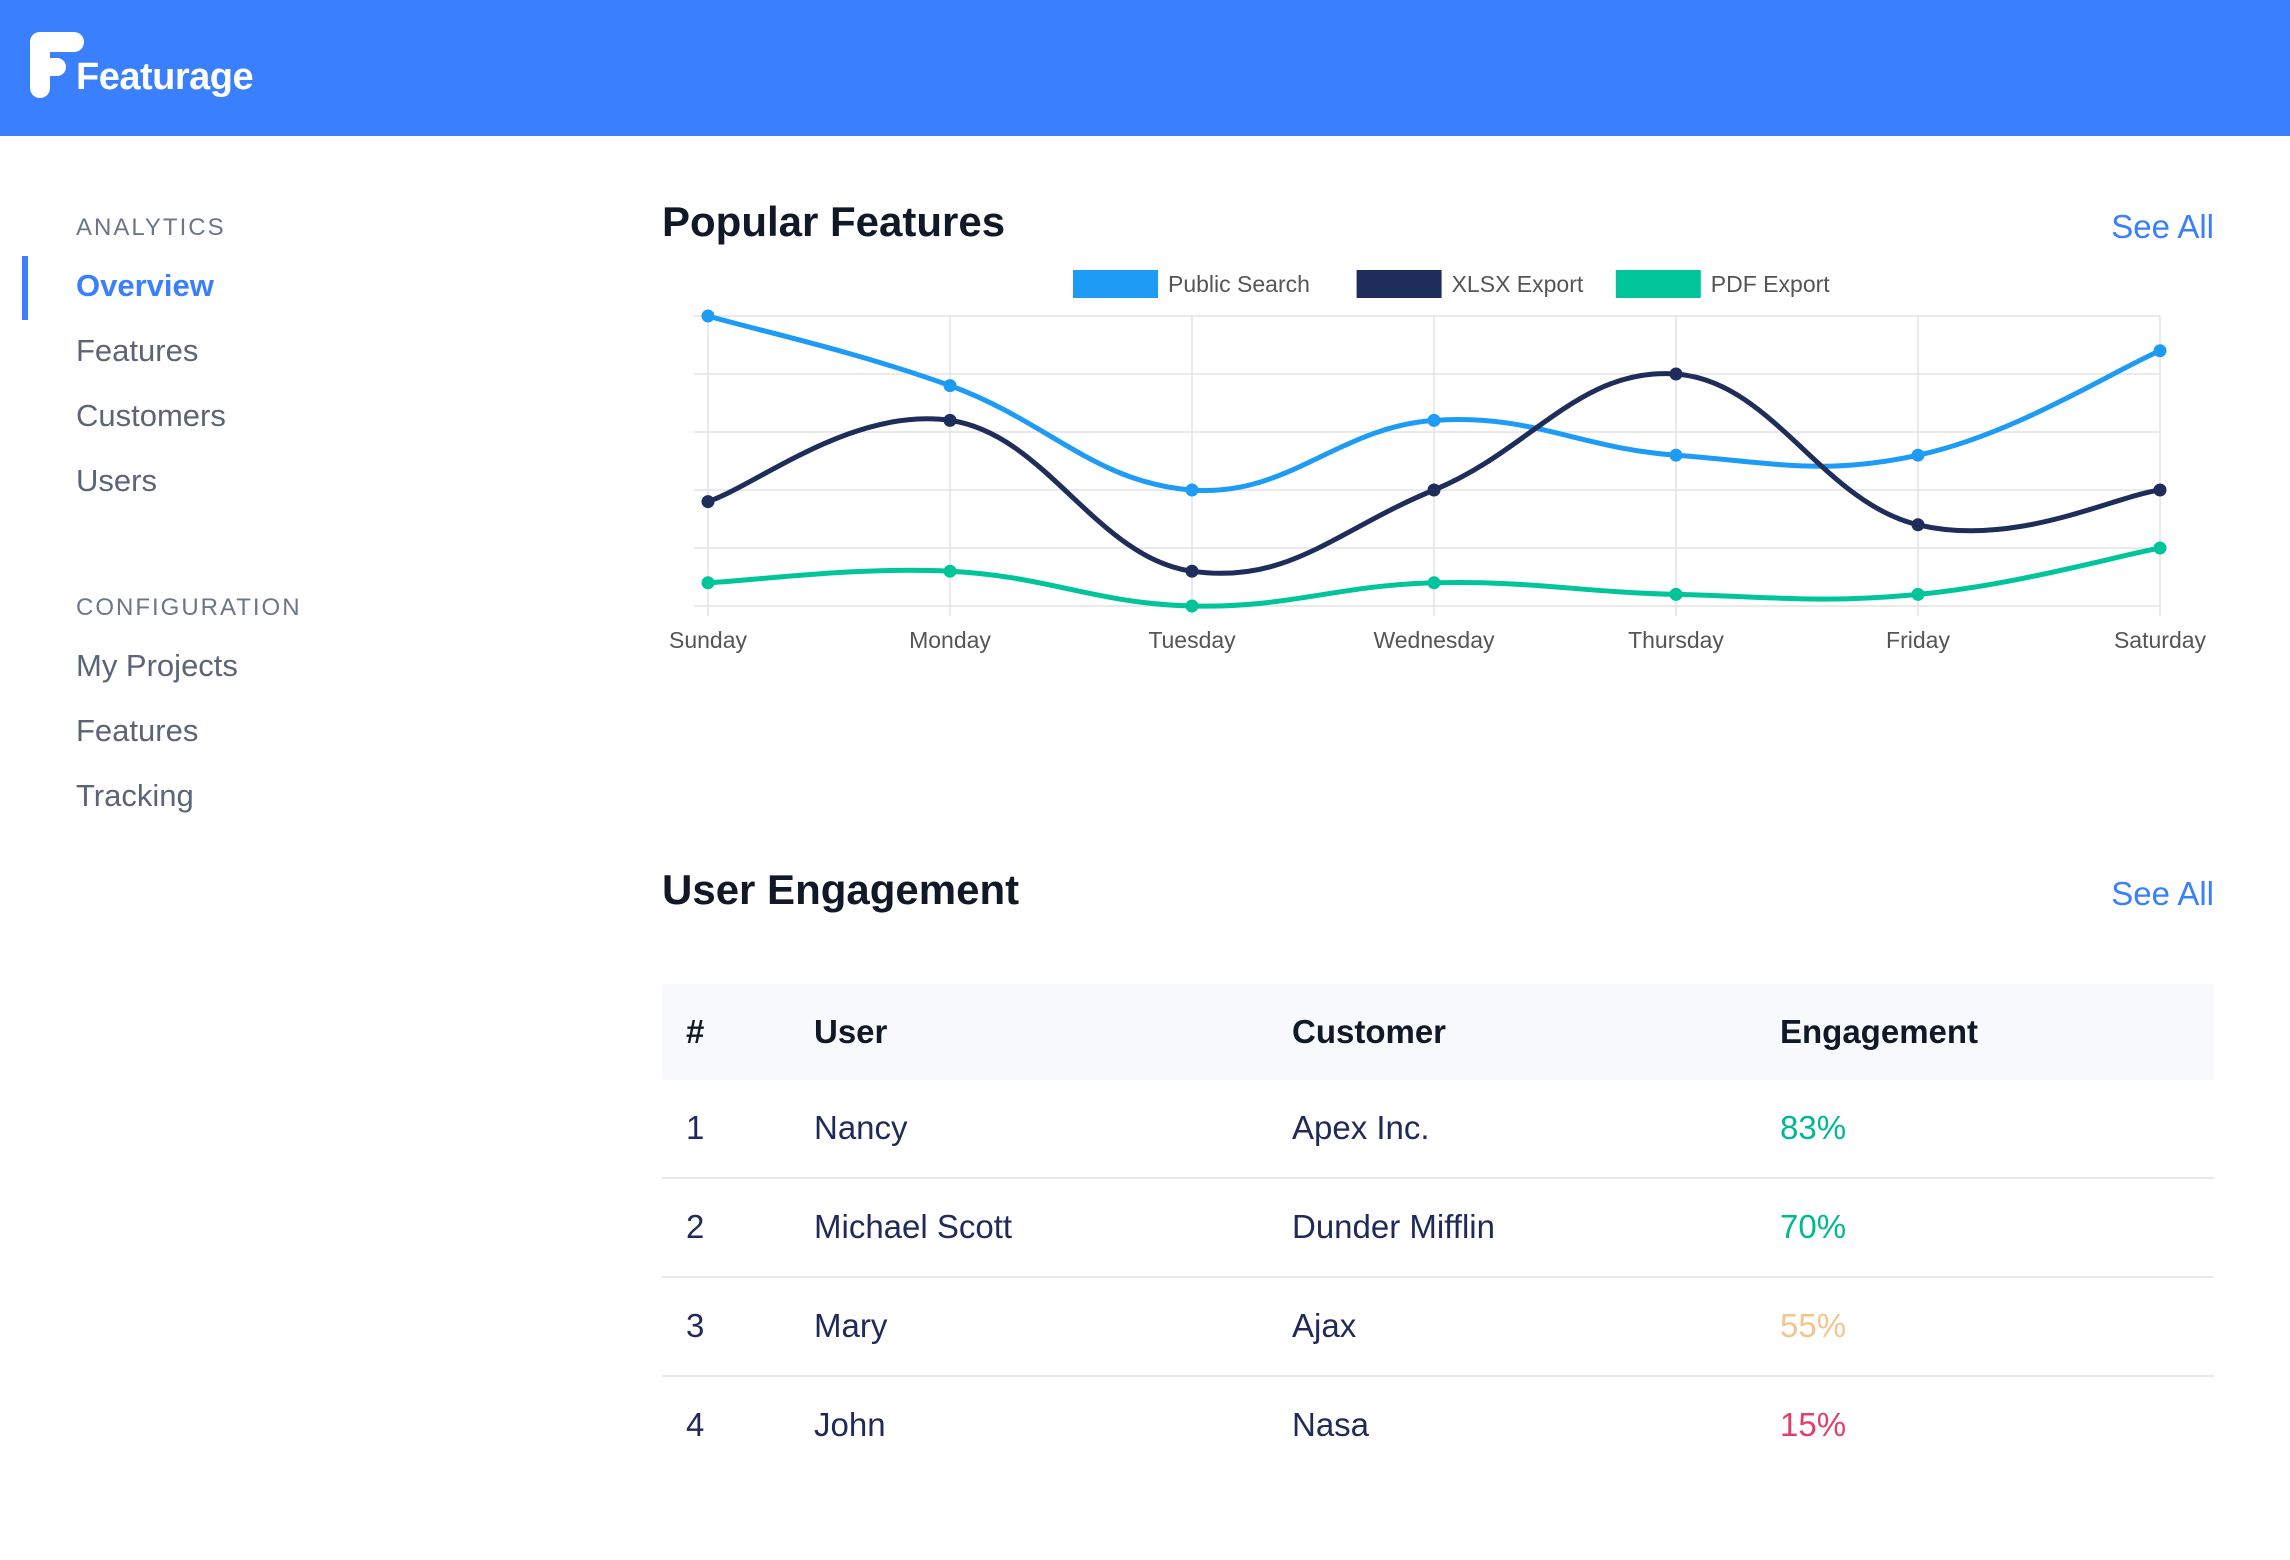 The image size is (2290, 1560). I want to click on row-customer: Apex Inc., so click(1361, 1127).